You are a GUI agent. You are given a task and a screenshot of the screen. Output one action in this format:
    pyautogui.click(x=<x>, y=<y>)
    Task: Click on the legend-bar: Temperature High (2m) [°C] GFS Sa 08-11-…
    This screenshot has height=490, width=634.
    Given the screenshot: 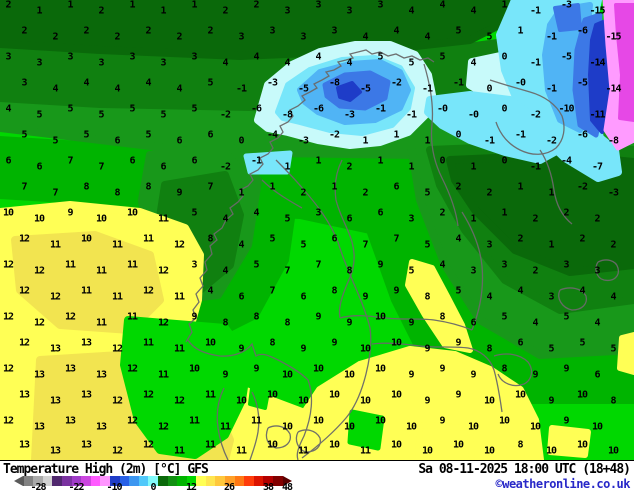 What is the action you would take?
    pyautogui.click(x=317, y=475)
    